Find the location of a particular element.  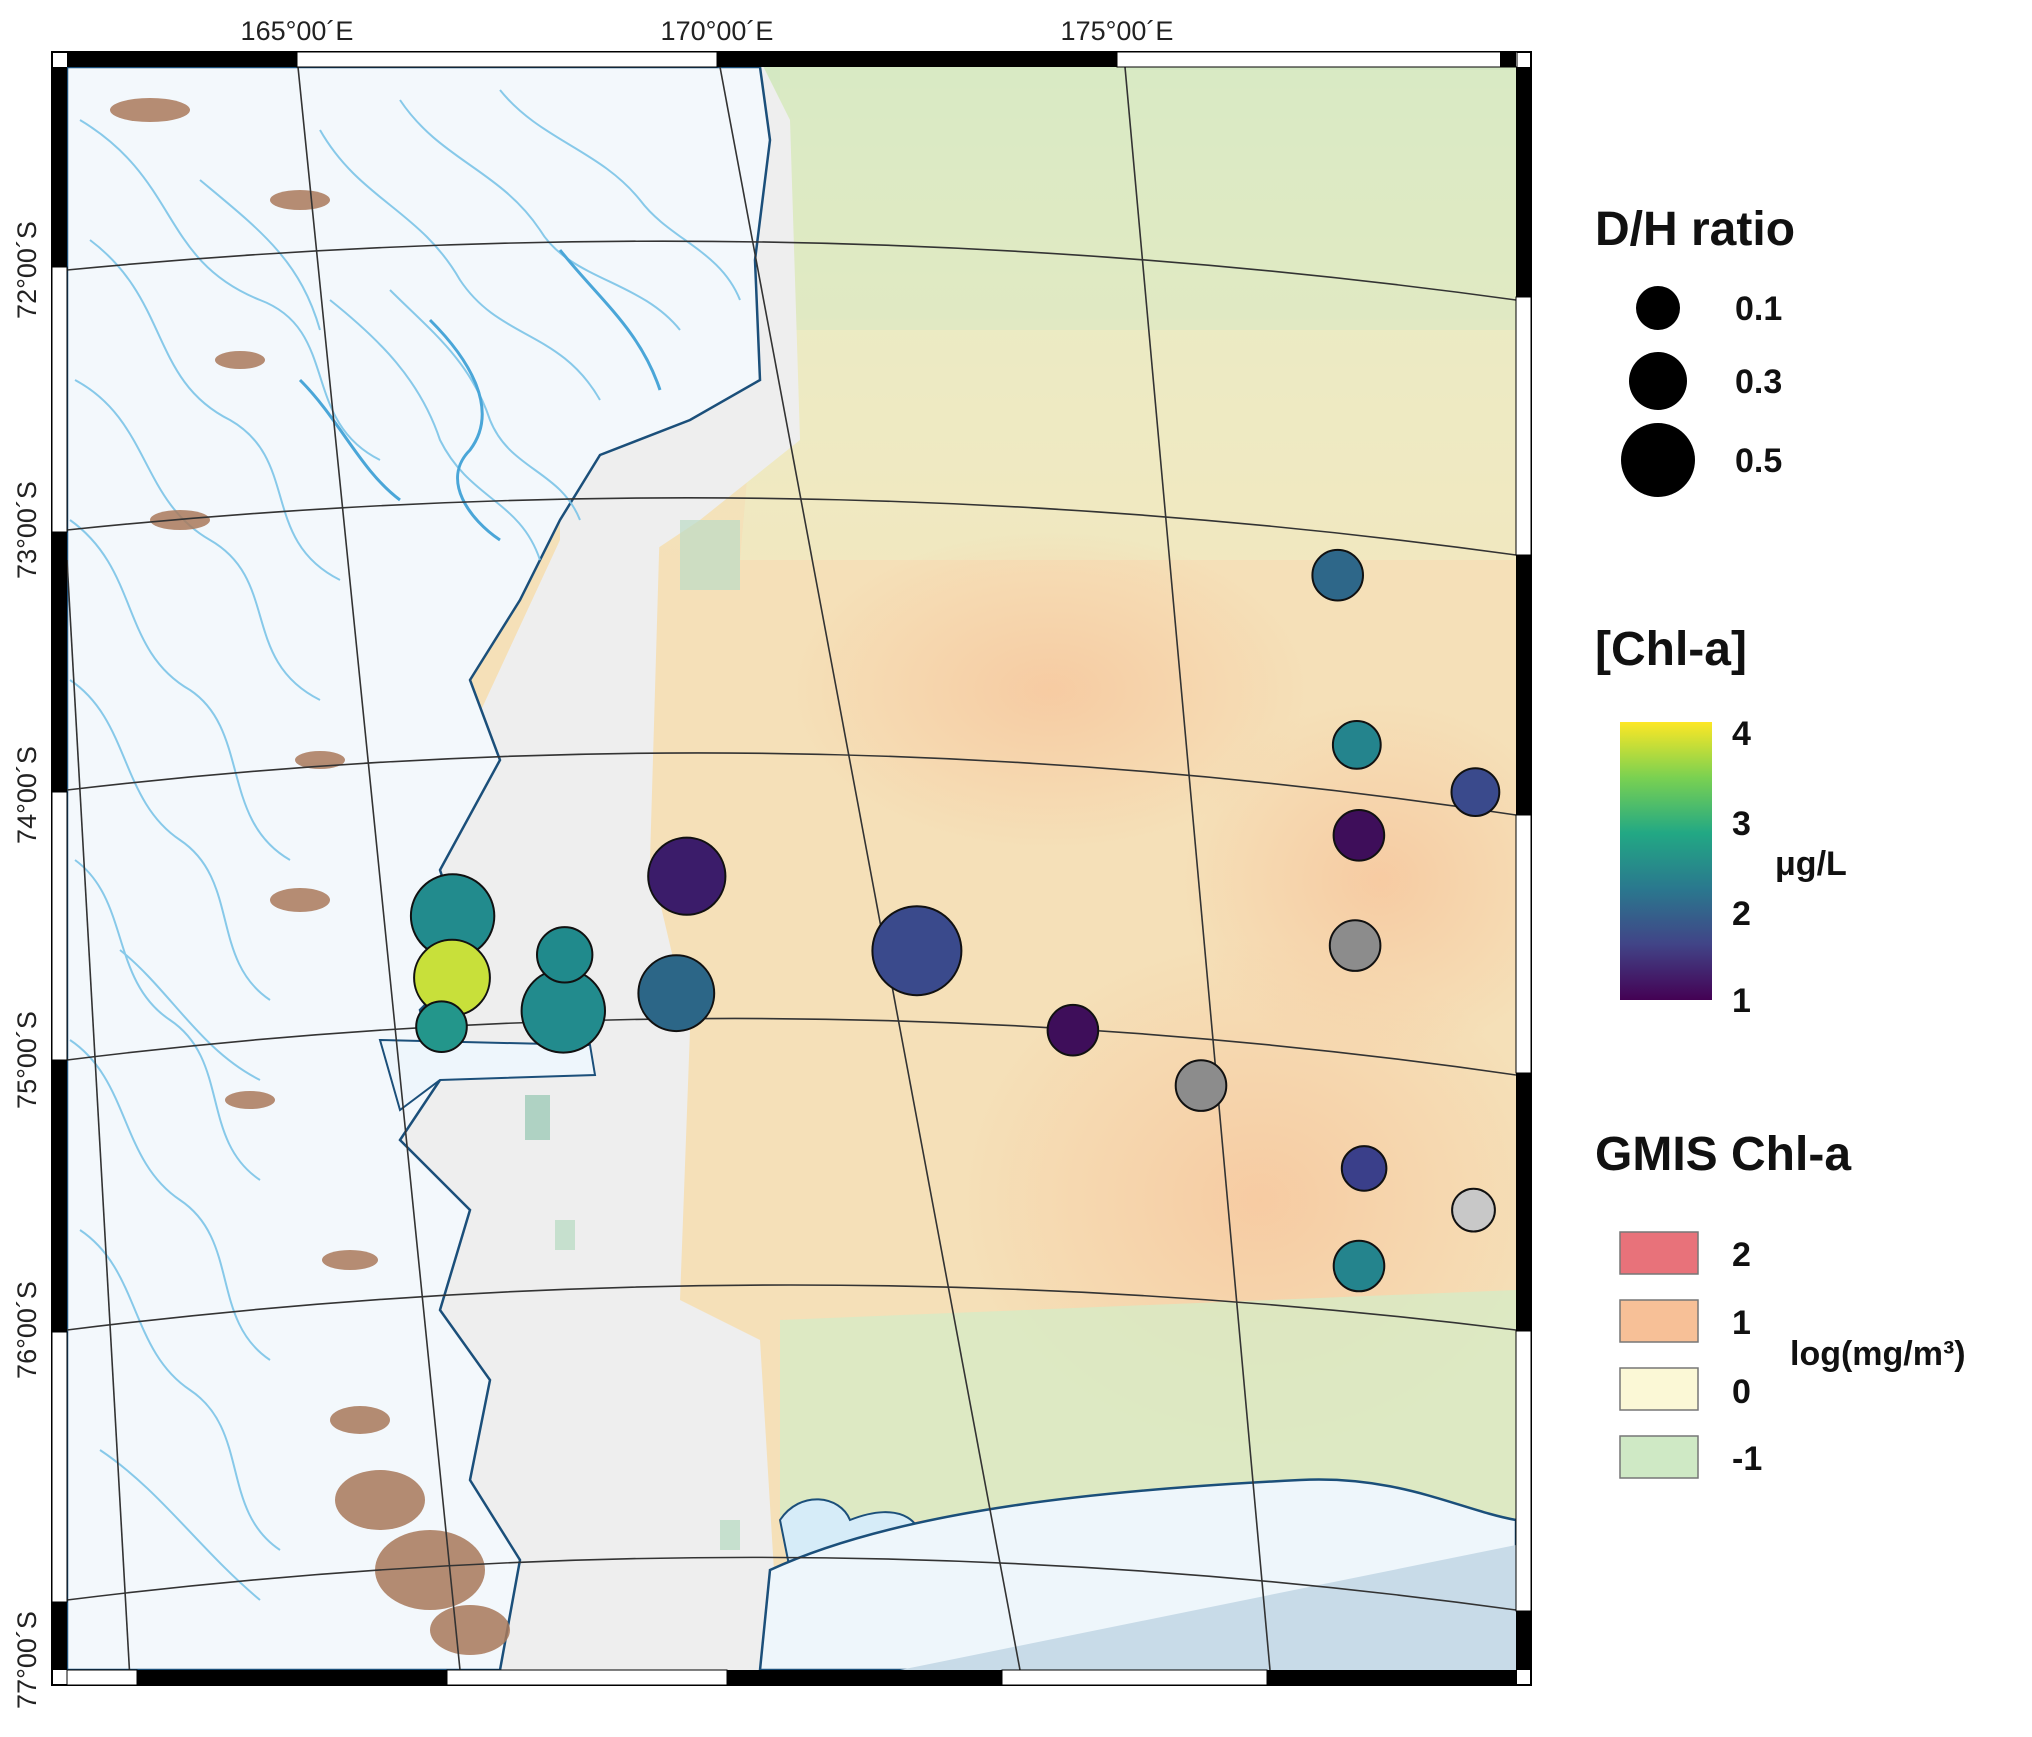

legend-dh-circle-0.1 is located at coordinates (1658, 308).